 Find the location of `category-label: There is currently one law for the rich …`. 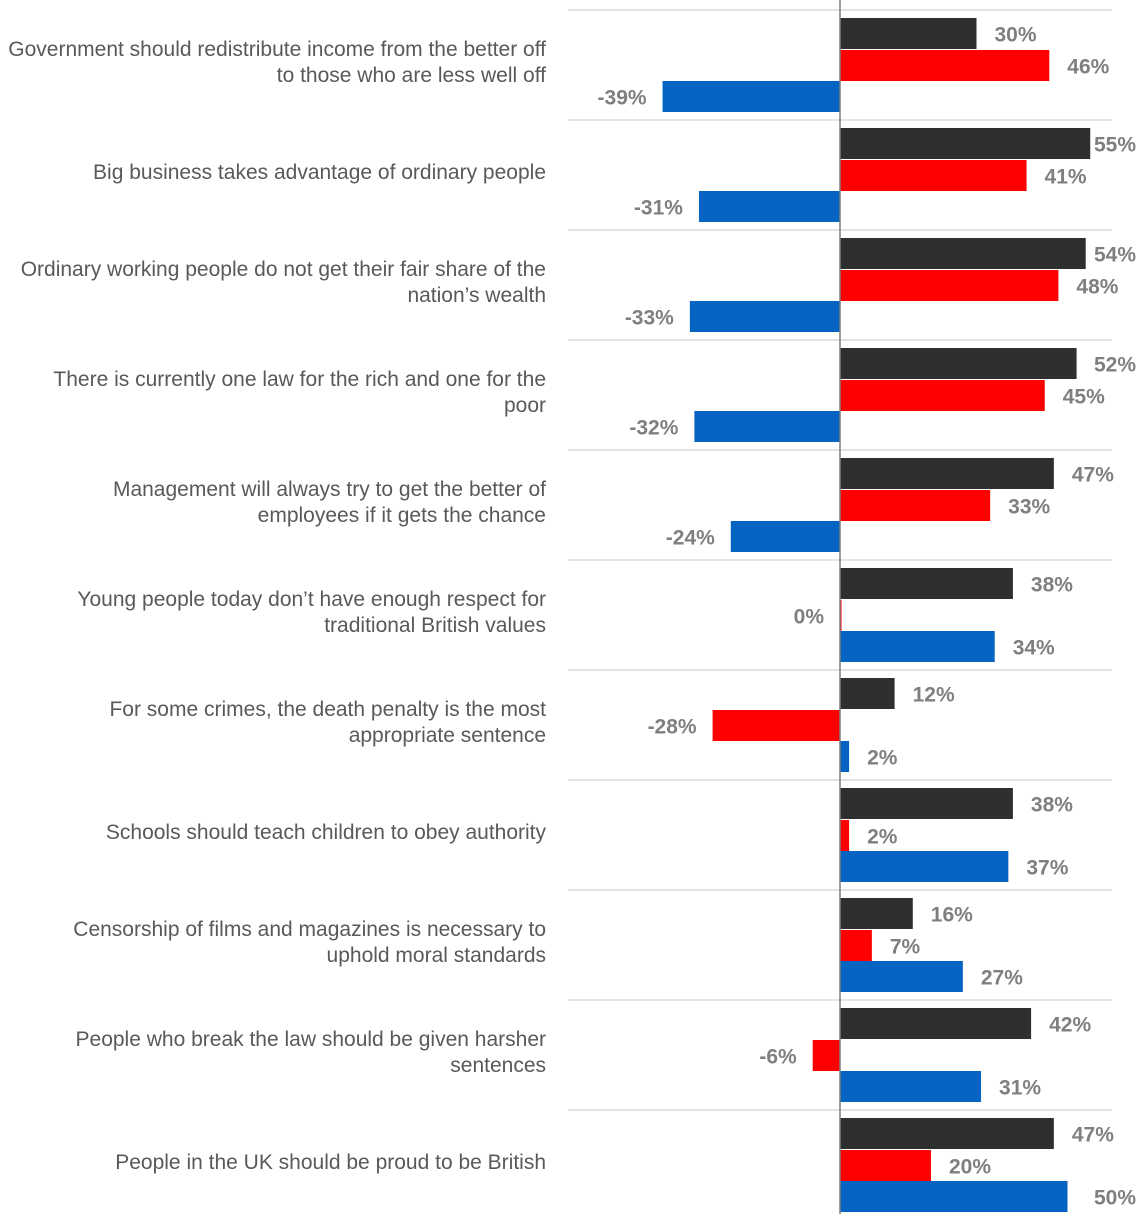

category-label: There is currently one law for the rich … is located at coordinates (299, 392).